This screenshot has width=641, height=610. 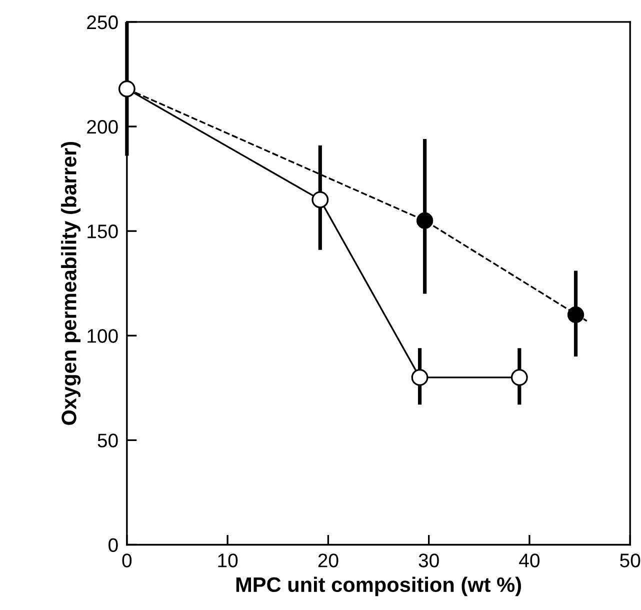 I want to click on x-tick-label: 40, so click(x=529, y=561).